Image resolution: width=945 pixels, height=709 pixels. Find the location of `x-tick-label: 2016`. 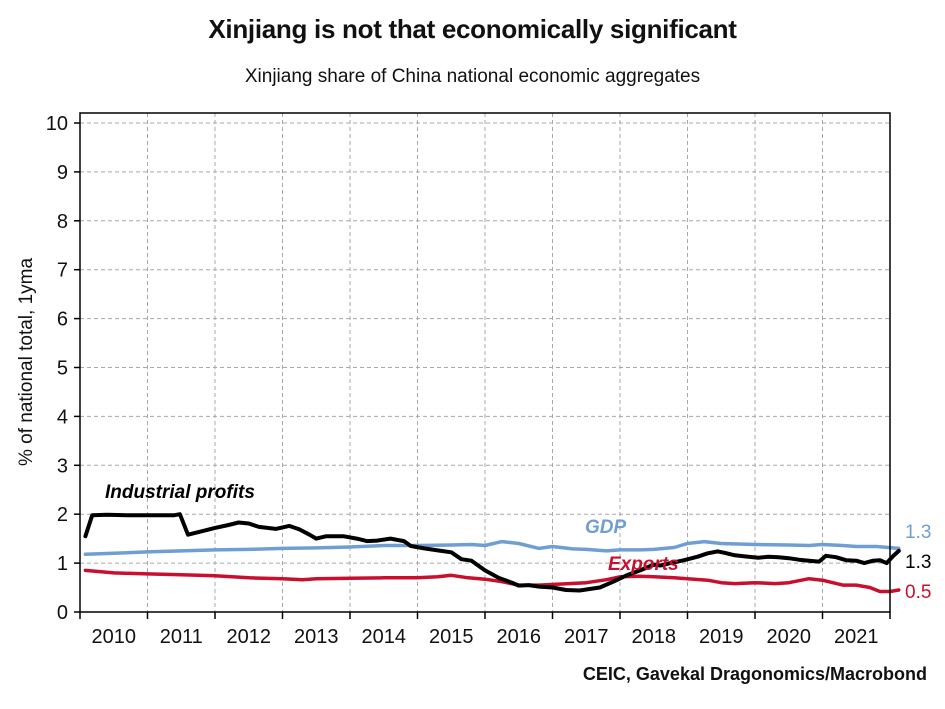

x-tick-label: 2016 is located at coordinates (519, 637).